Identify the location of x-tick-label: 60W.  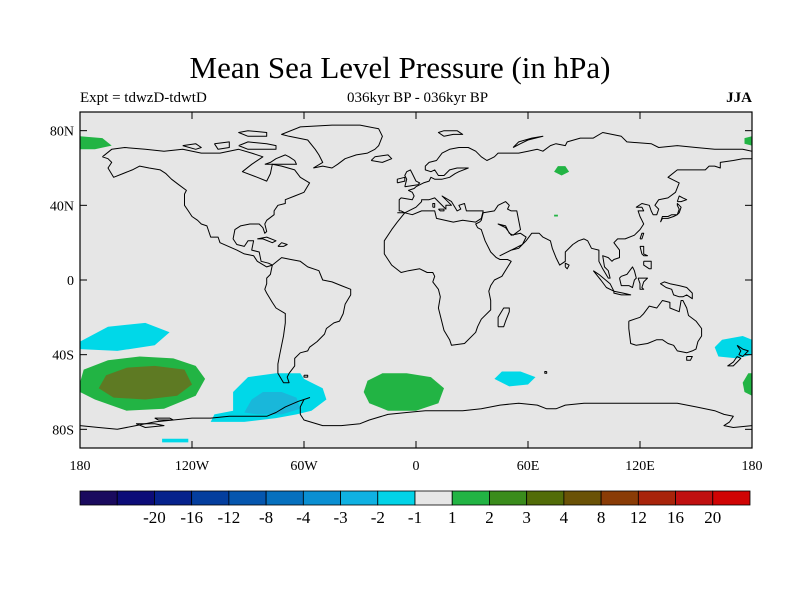
(304, 466).